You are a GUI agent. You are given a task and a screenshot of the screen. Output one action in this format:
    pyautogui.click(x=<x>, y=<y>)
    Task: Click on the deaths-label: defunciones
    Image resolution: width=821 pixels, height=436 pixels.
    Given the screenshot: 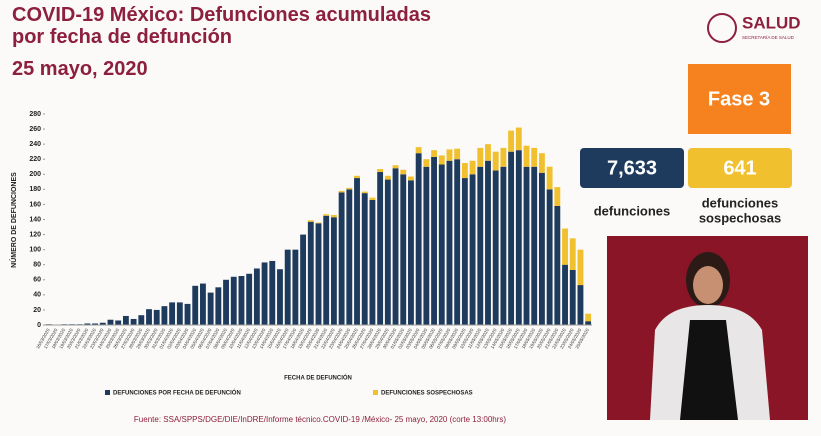 What is the action you would take?
    pyautogui.click(x=632, y=210)
    